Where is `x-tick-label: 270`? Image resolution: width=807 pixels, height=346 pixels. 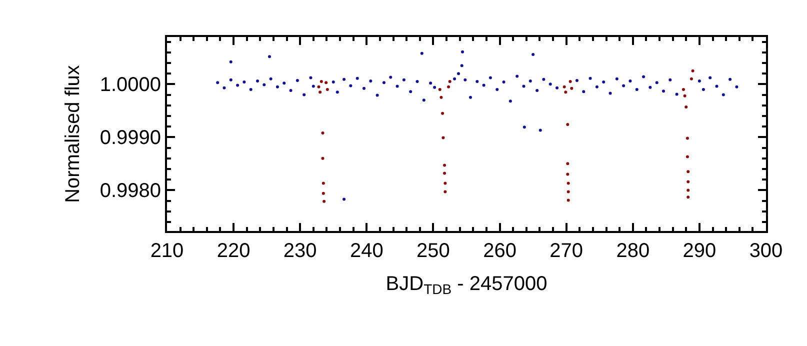 x-tick-label: 270 is located at coordinates (567, 251).